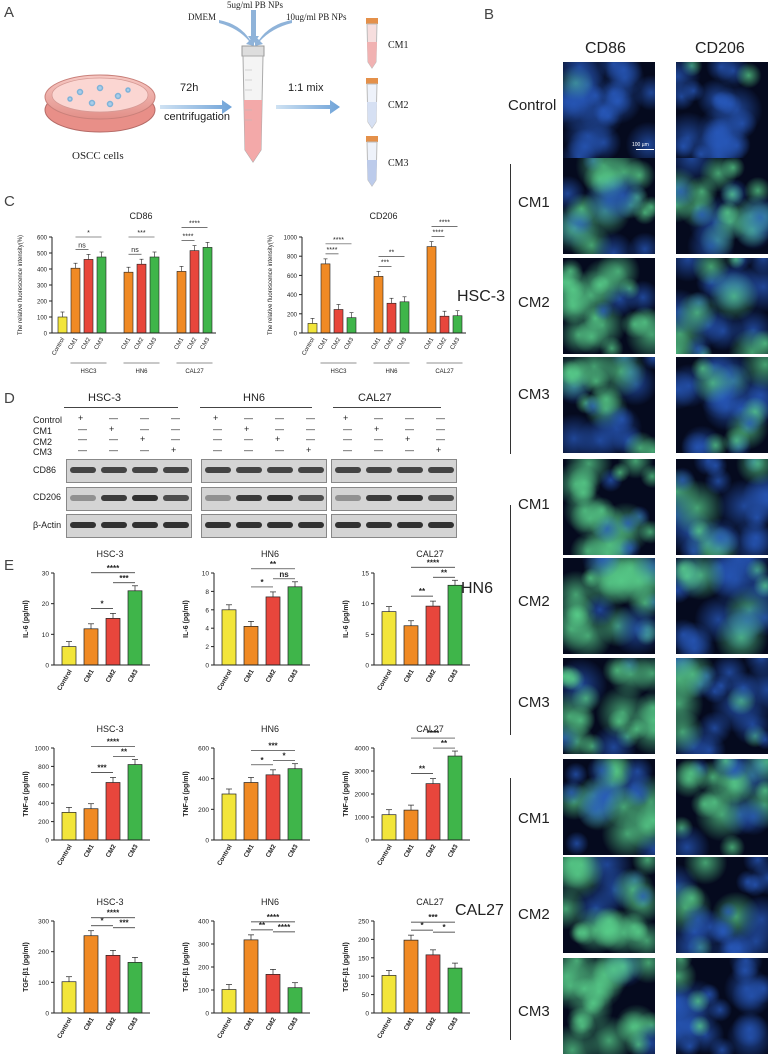 This screenshot has height=1063, width=771. What do you see at coordinates (534, 504) in the screenshot?
I see `row-label-hn6-cm1: CM1` at bounding box center [534, 504].